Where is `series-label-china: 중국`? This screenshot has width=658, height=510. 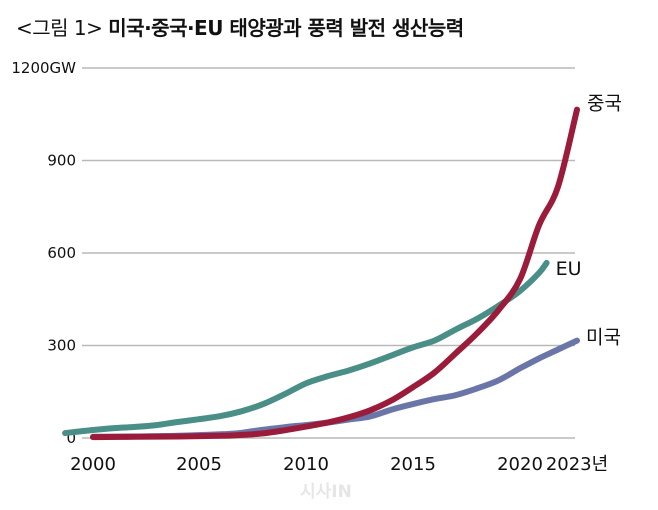 series-label-china: 중국 is located at coordinates (604, 104).